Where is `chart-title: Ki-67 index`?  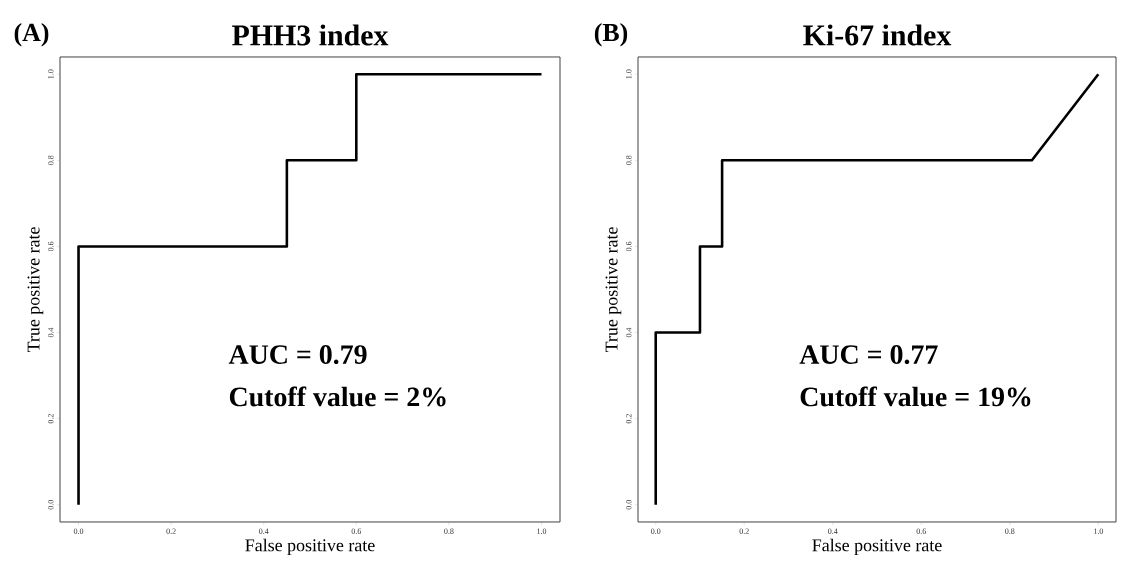
chart-title: Ki-67 index is located at coordinates (877, 35).